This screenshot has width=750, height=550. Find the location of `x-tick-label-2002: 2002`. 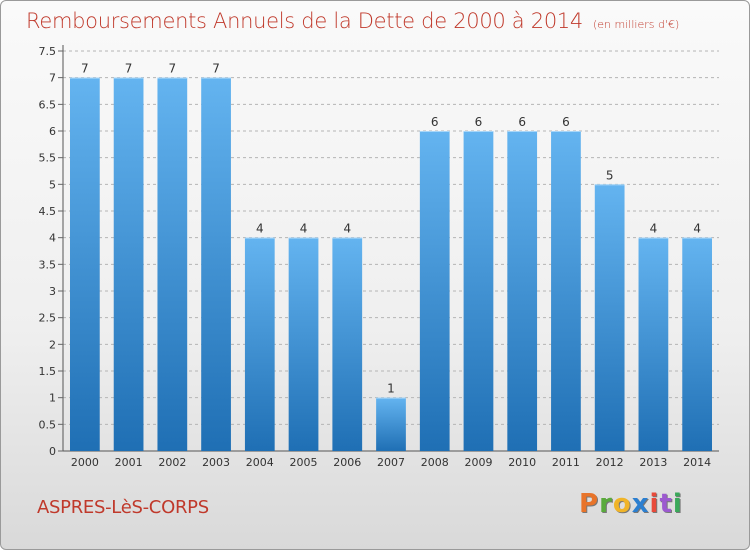

x-tick-label-2002: 2002 is located at coordinates (172, 462).